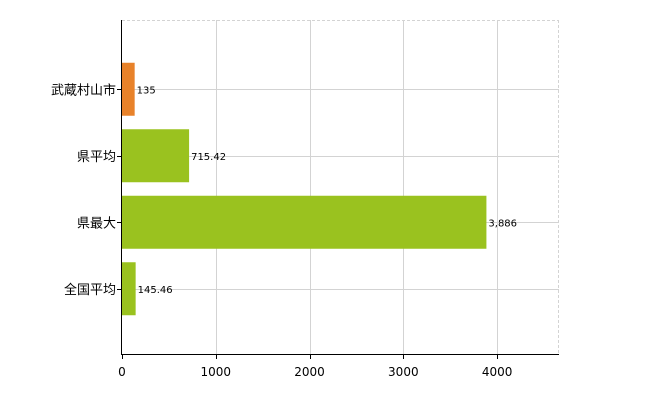  I want to click on x-tick-label-3000: 3000, so click(403, 372).